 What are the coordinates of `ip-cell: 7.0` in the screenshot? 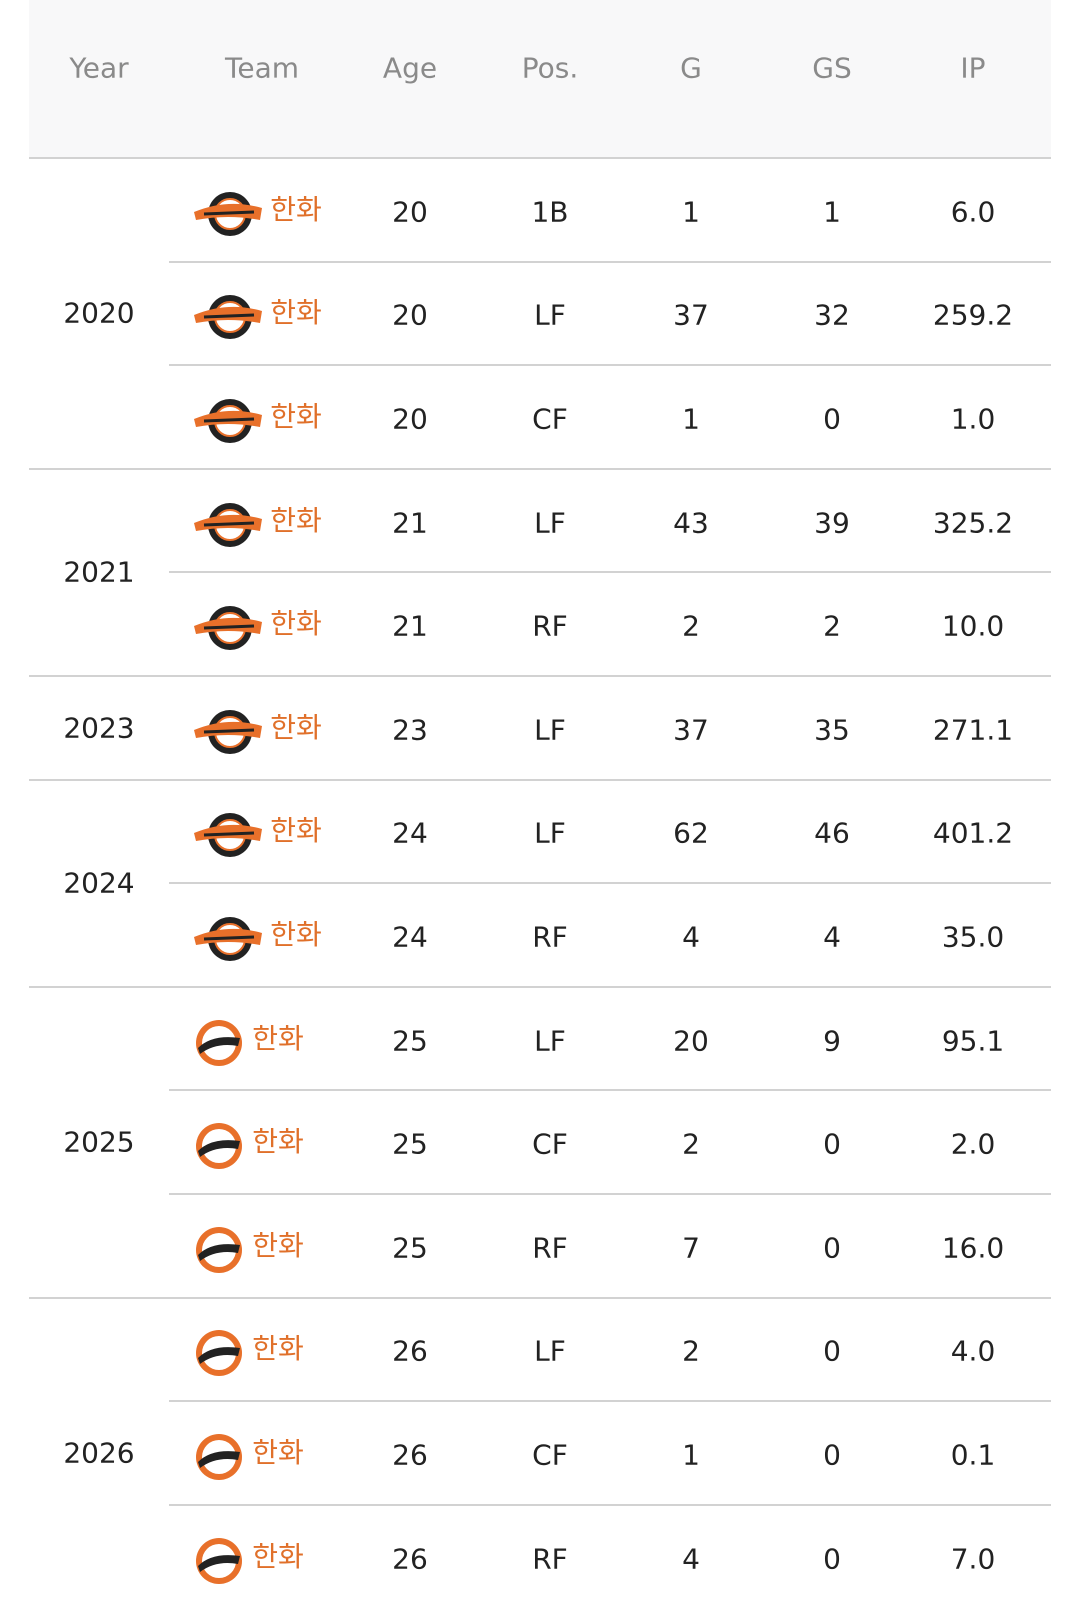 It's located at (973, 1559).